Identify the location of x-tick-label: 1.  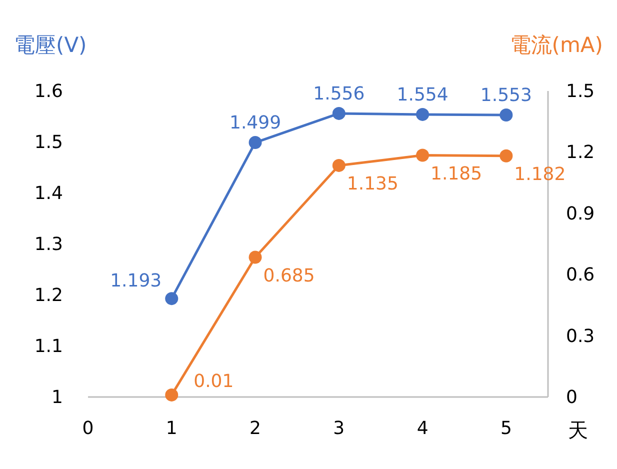
(172, 428).